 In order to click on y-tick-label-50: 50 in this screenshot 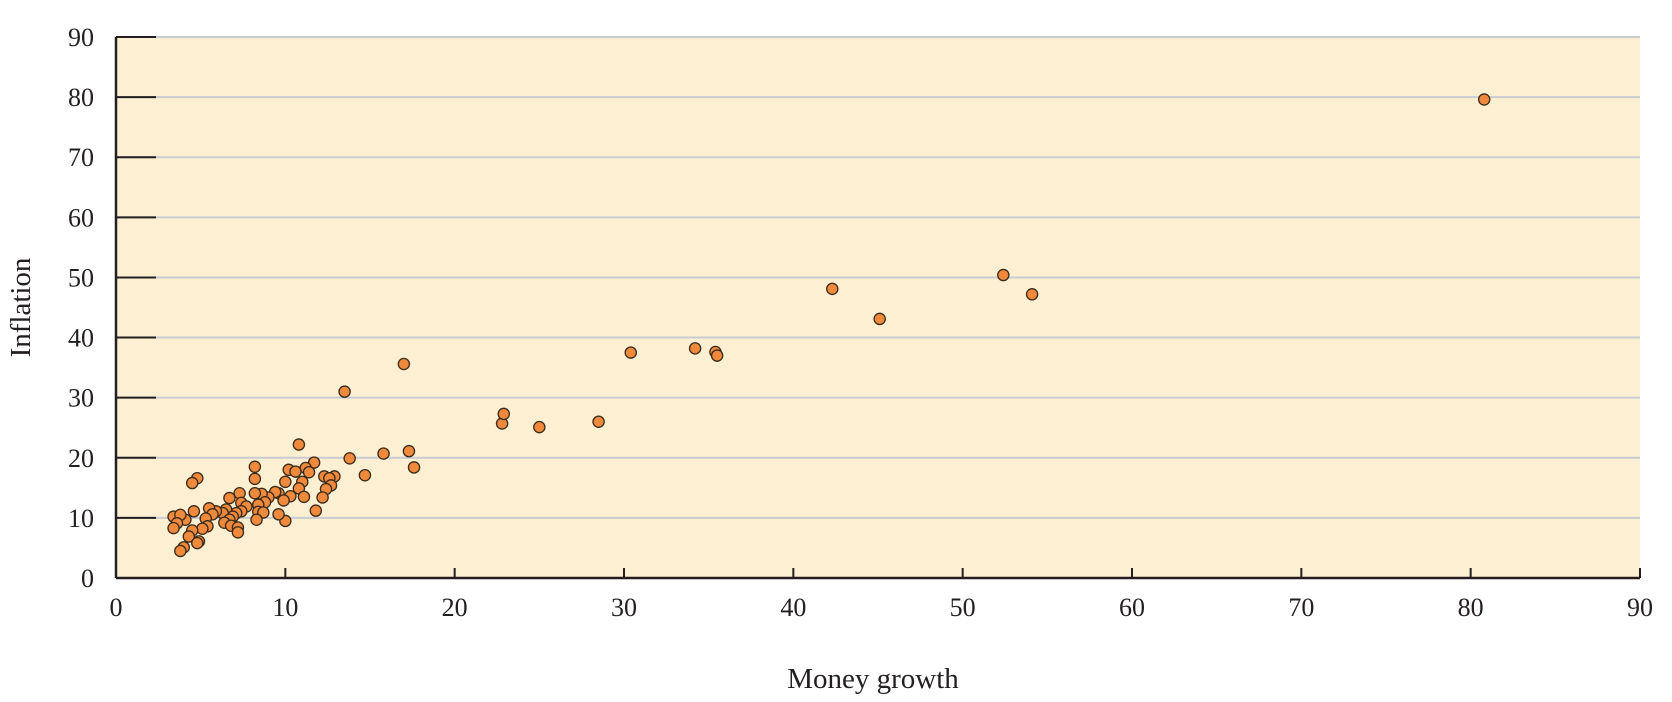, I will do `click(81, 277)`.